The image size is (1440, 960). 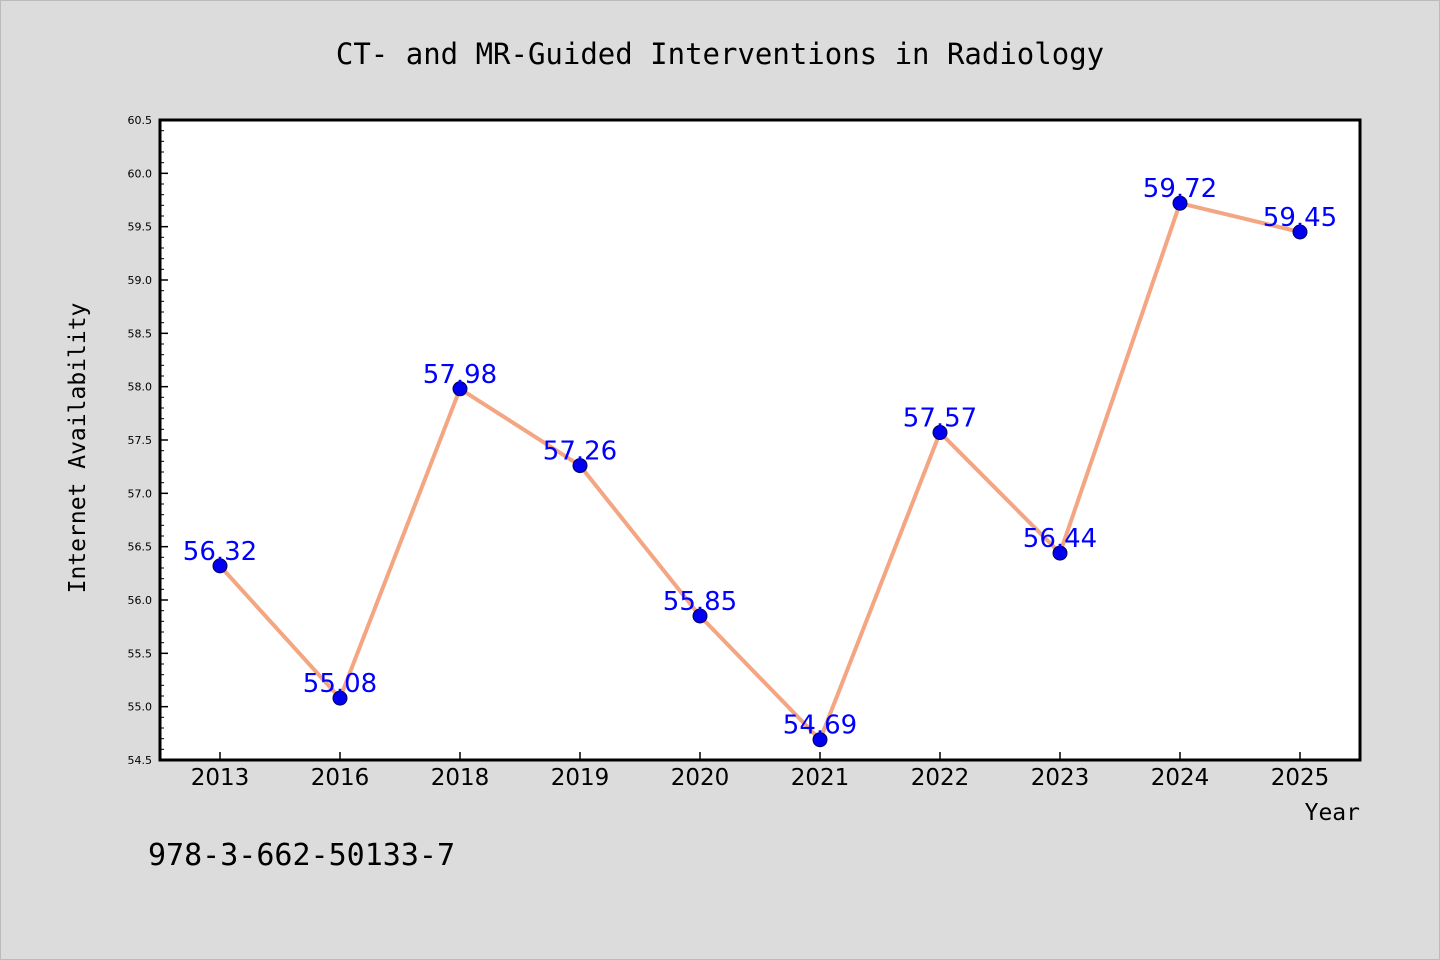 What do you see at coordinates (1300, 218) in the screenshot?
I see `data-label: 59.45` at bounding box center [1300, 218].